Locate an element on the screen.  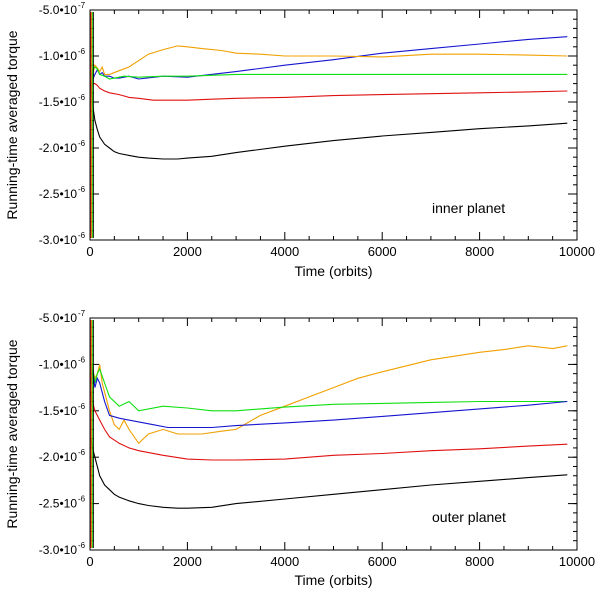
panel-annotation: outer planet is located at coordinates (469, 517).